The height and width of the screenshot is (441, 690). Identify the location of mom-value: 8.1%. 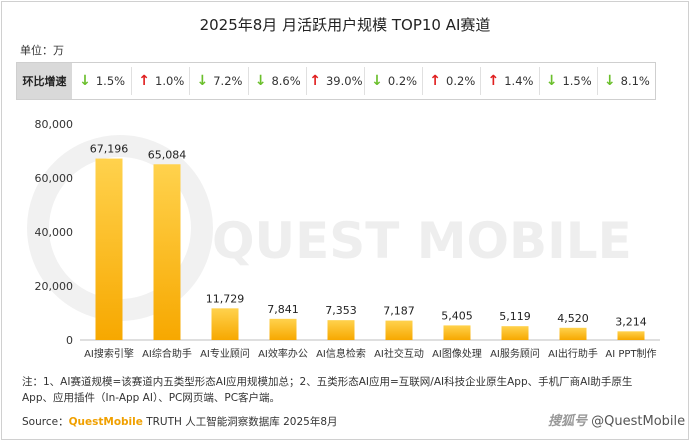
(635, 81).